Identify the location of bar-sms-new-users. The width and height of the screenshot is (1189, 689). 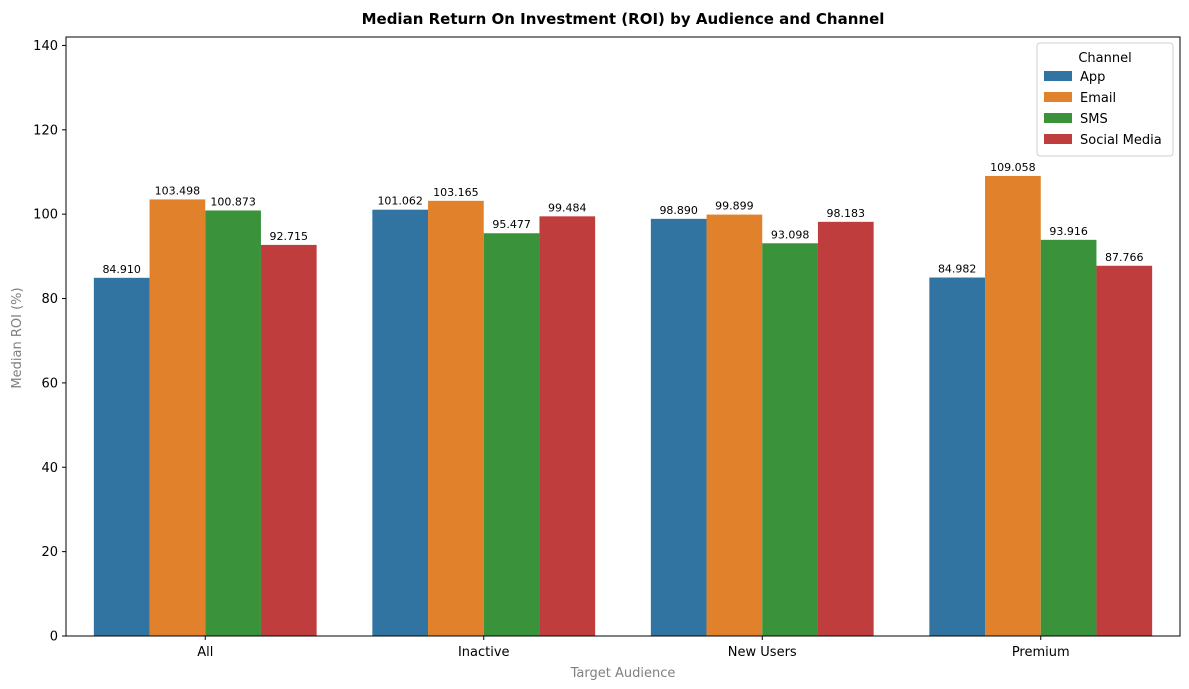
(790, 439).